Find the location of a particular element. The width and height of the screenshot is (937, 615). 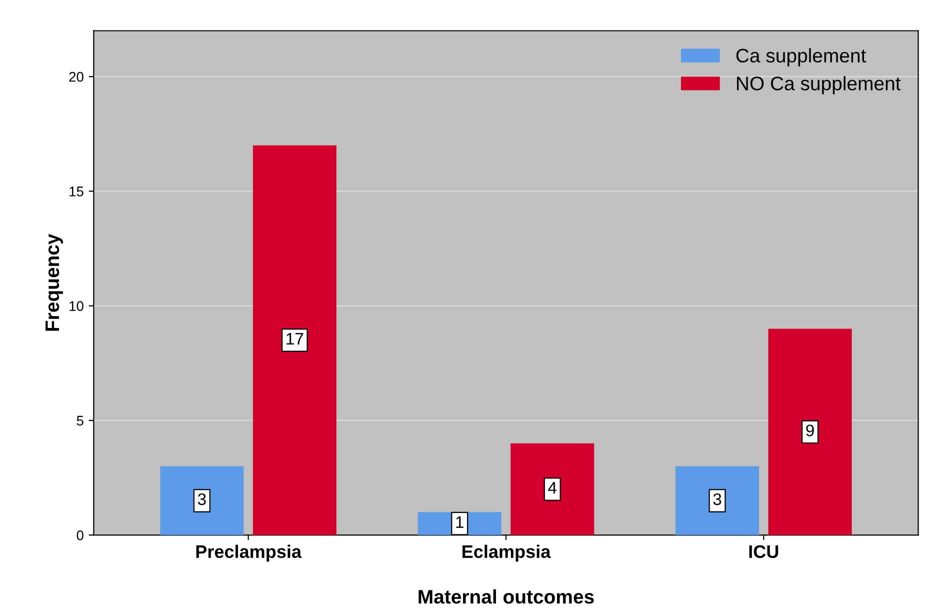

x-axis-title: Maternal outcomes is located at coordinates (506, 596).